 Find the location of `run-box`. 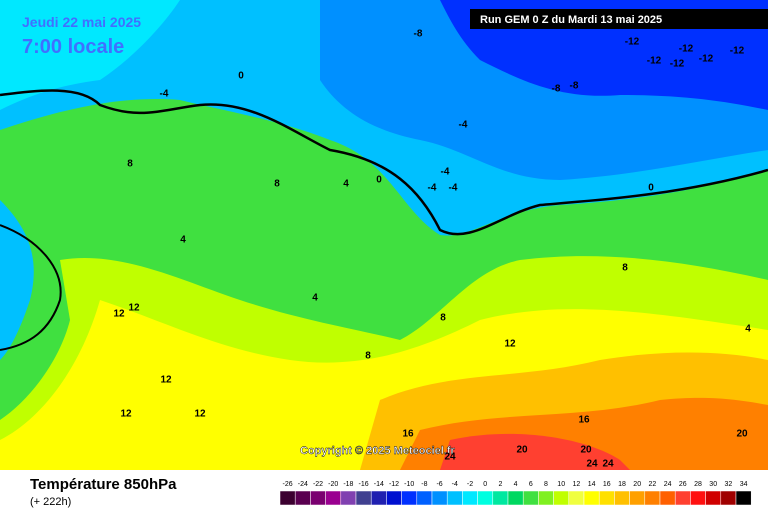

run-box is located at coordinates (619, 19).